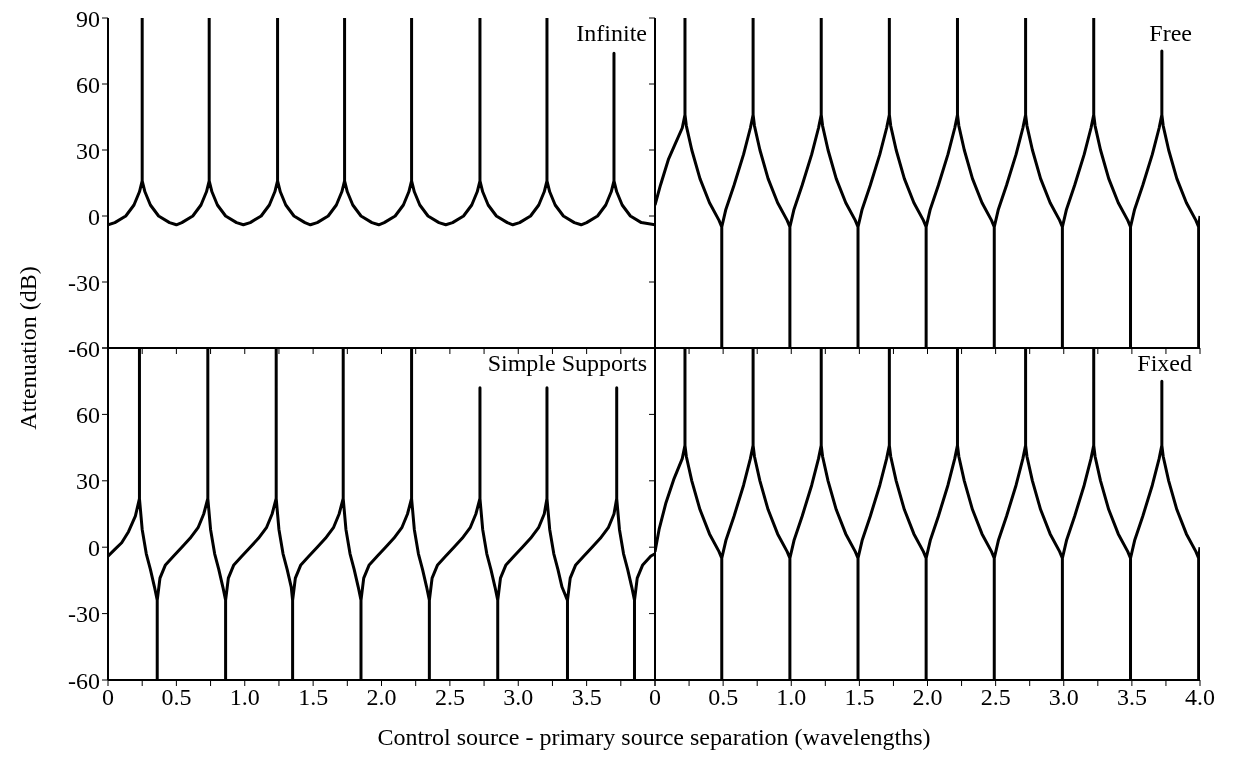 The width and height of the screenshot is (1236, 764). What do you see at coordinates (567, 363) in the screenshot?
I see `chart-title: Simple Supports` at bounding box center [567, 363].